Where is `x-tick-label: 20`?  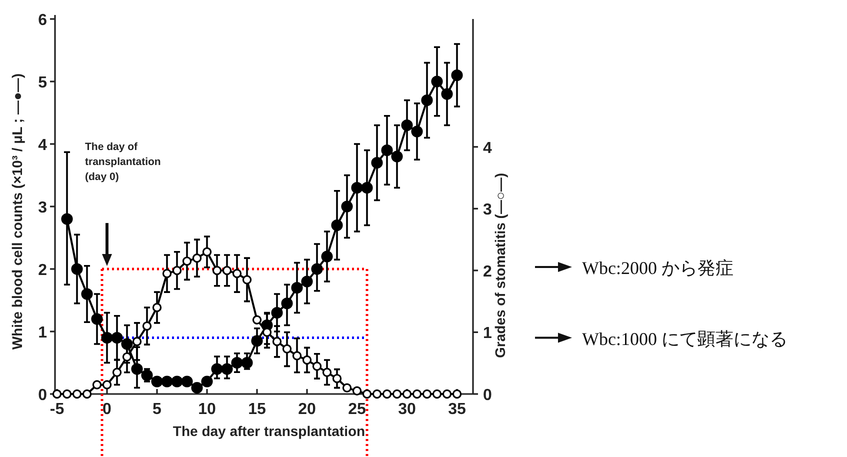 x-tick-label: 20 is located at coordinates (307, 409).